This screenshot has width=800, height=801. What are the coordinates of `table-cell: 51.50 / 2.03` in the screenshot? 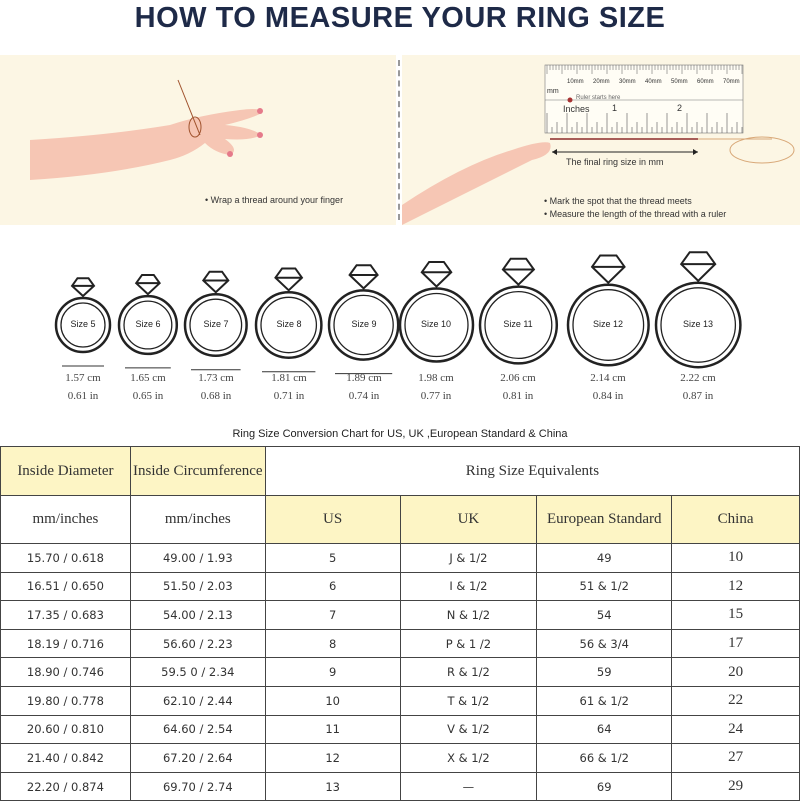 It's located at (197, 586).